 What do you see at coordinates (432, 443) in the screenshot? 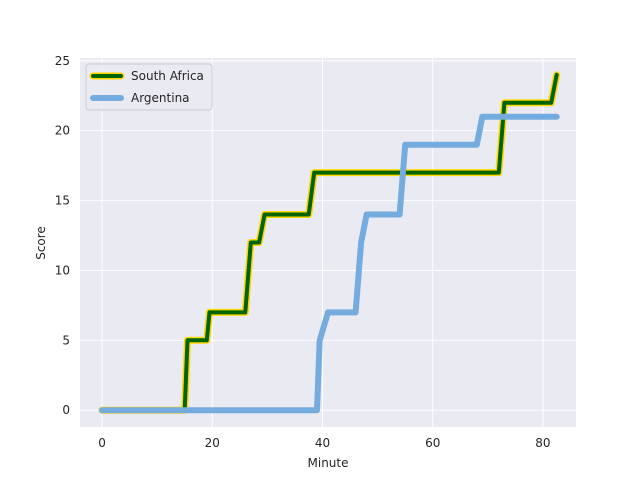
I see `x-tick-label: 60` at bounding box center [432, 443].